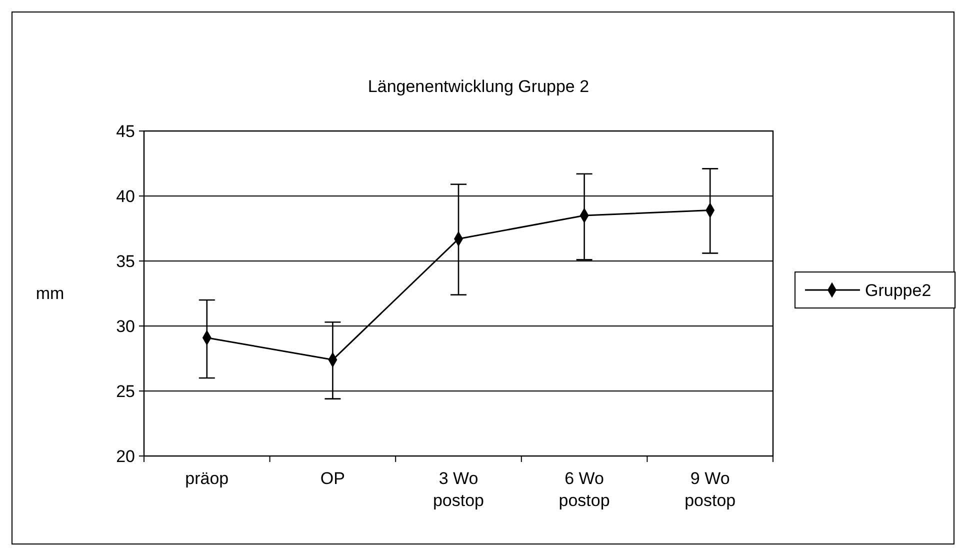  What do you see at coordinates (584, 489) in the screenshot?
I see `x-tick-label: 6 Wo postop` at bounding box center [584, 489].